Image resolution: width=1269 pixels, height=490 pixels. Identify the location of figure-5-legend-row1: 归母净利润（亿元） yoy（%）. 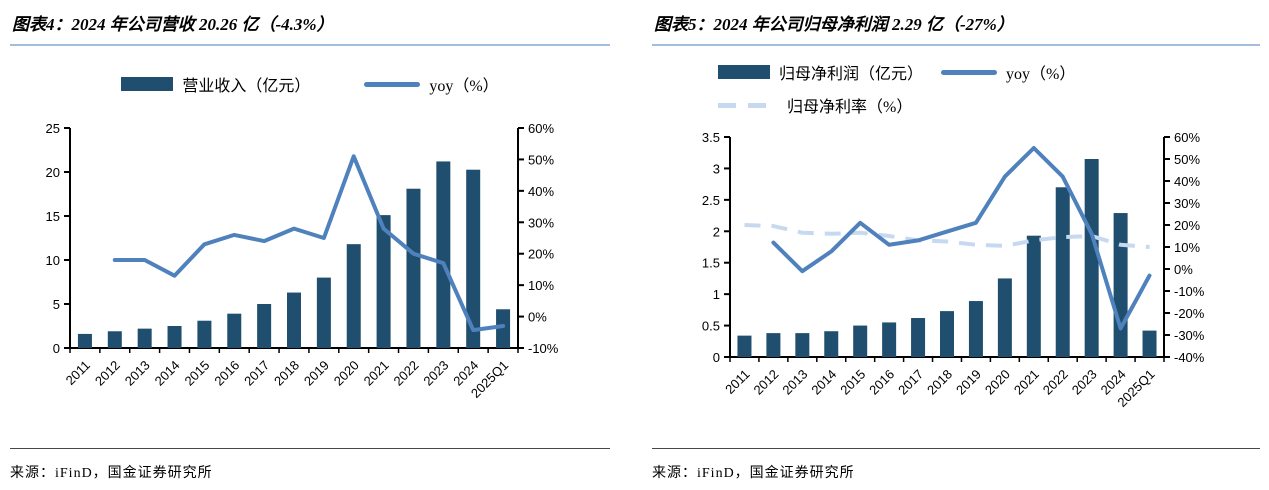
(956, 72).